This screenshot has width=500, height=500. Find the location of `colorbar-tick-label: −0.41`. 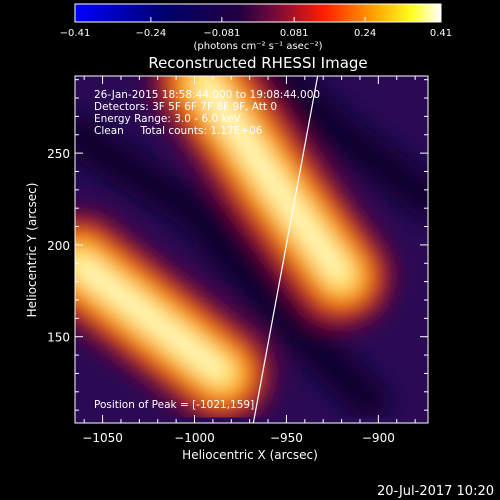

colorbar-tick-label: −0.41 is located at coordinates (75, 33).